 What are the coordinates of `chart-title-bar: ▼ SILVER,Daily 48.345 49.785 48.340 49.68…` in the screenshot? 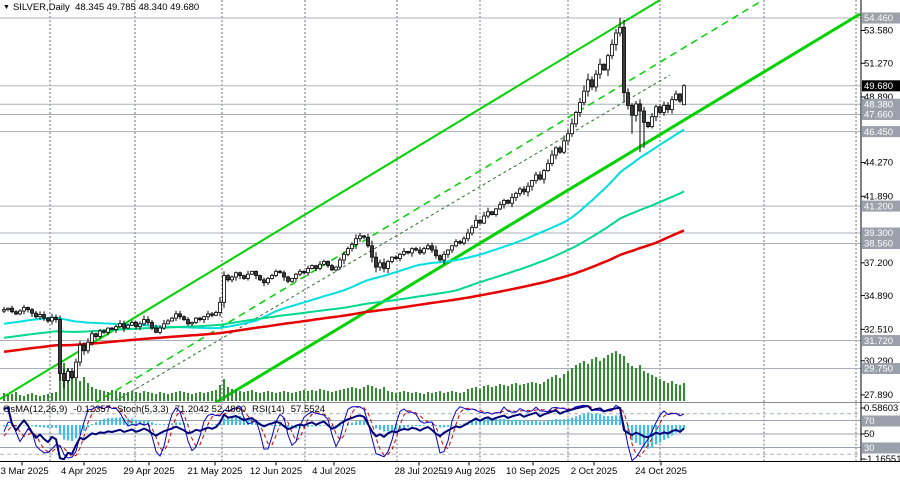 It's located at (101, 7).